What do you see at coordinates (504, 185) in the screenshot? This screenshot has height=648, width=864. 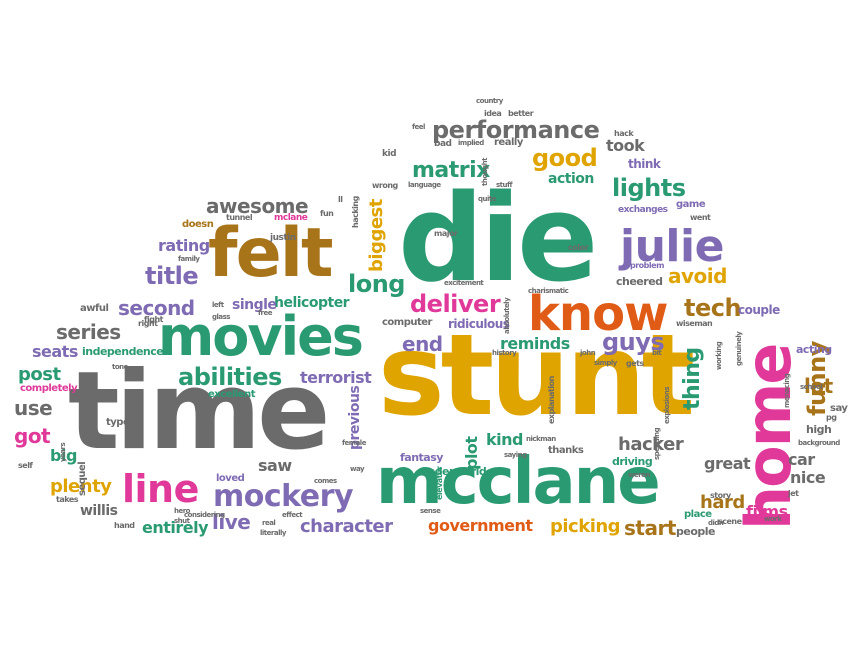 I see `word-stuff: stuff` at bounding box center [504, 185].